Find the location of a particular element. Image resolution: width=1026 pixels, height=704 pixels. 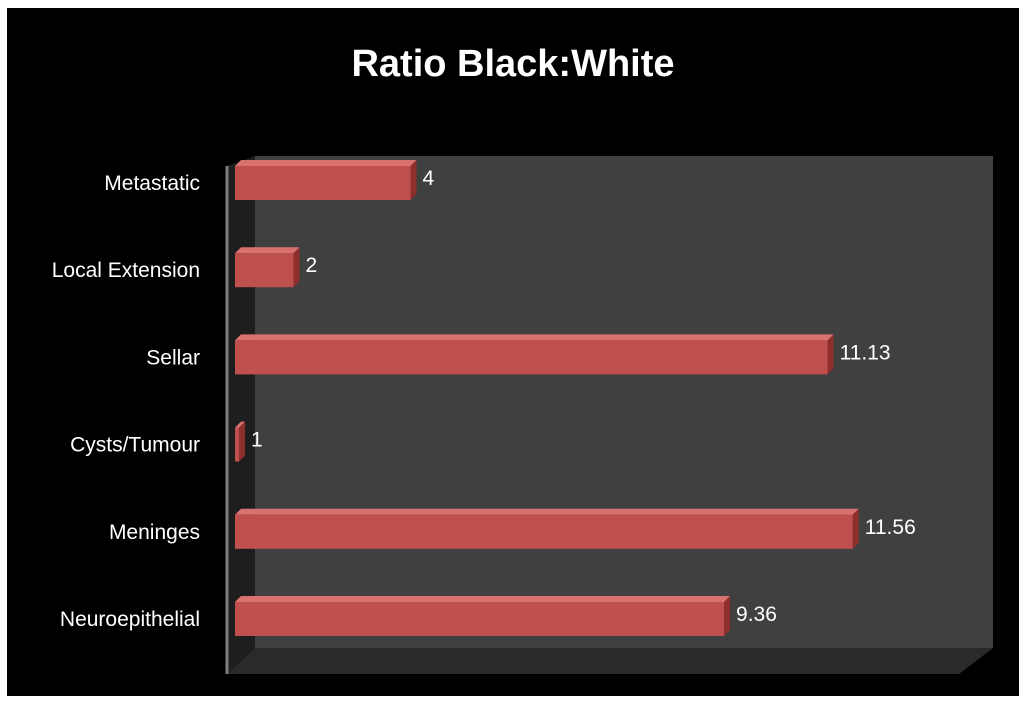

category-label: Sellar is located at coordinates (173, 357).